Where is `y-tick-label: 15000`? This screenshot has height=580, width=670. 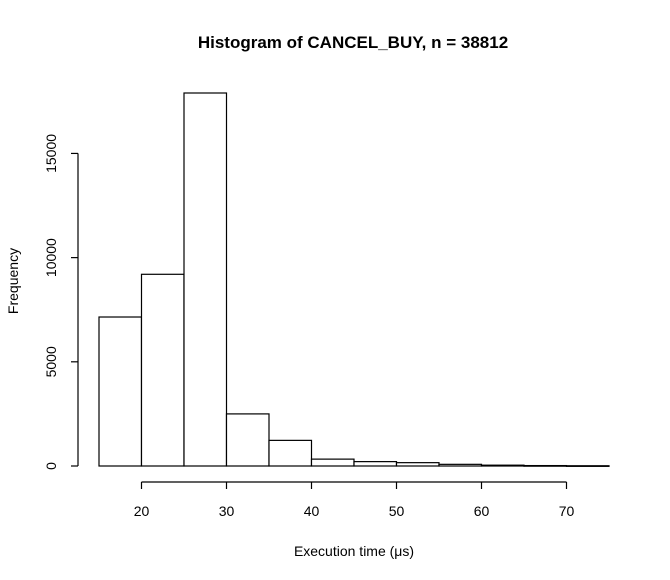
y-tick-label: 15000 is located at coordinates (51, 153).